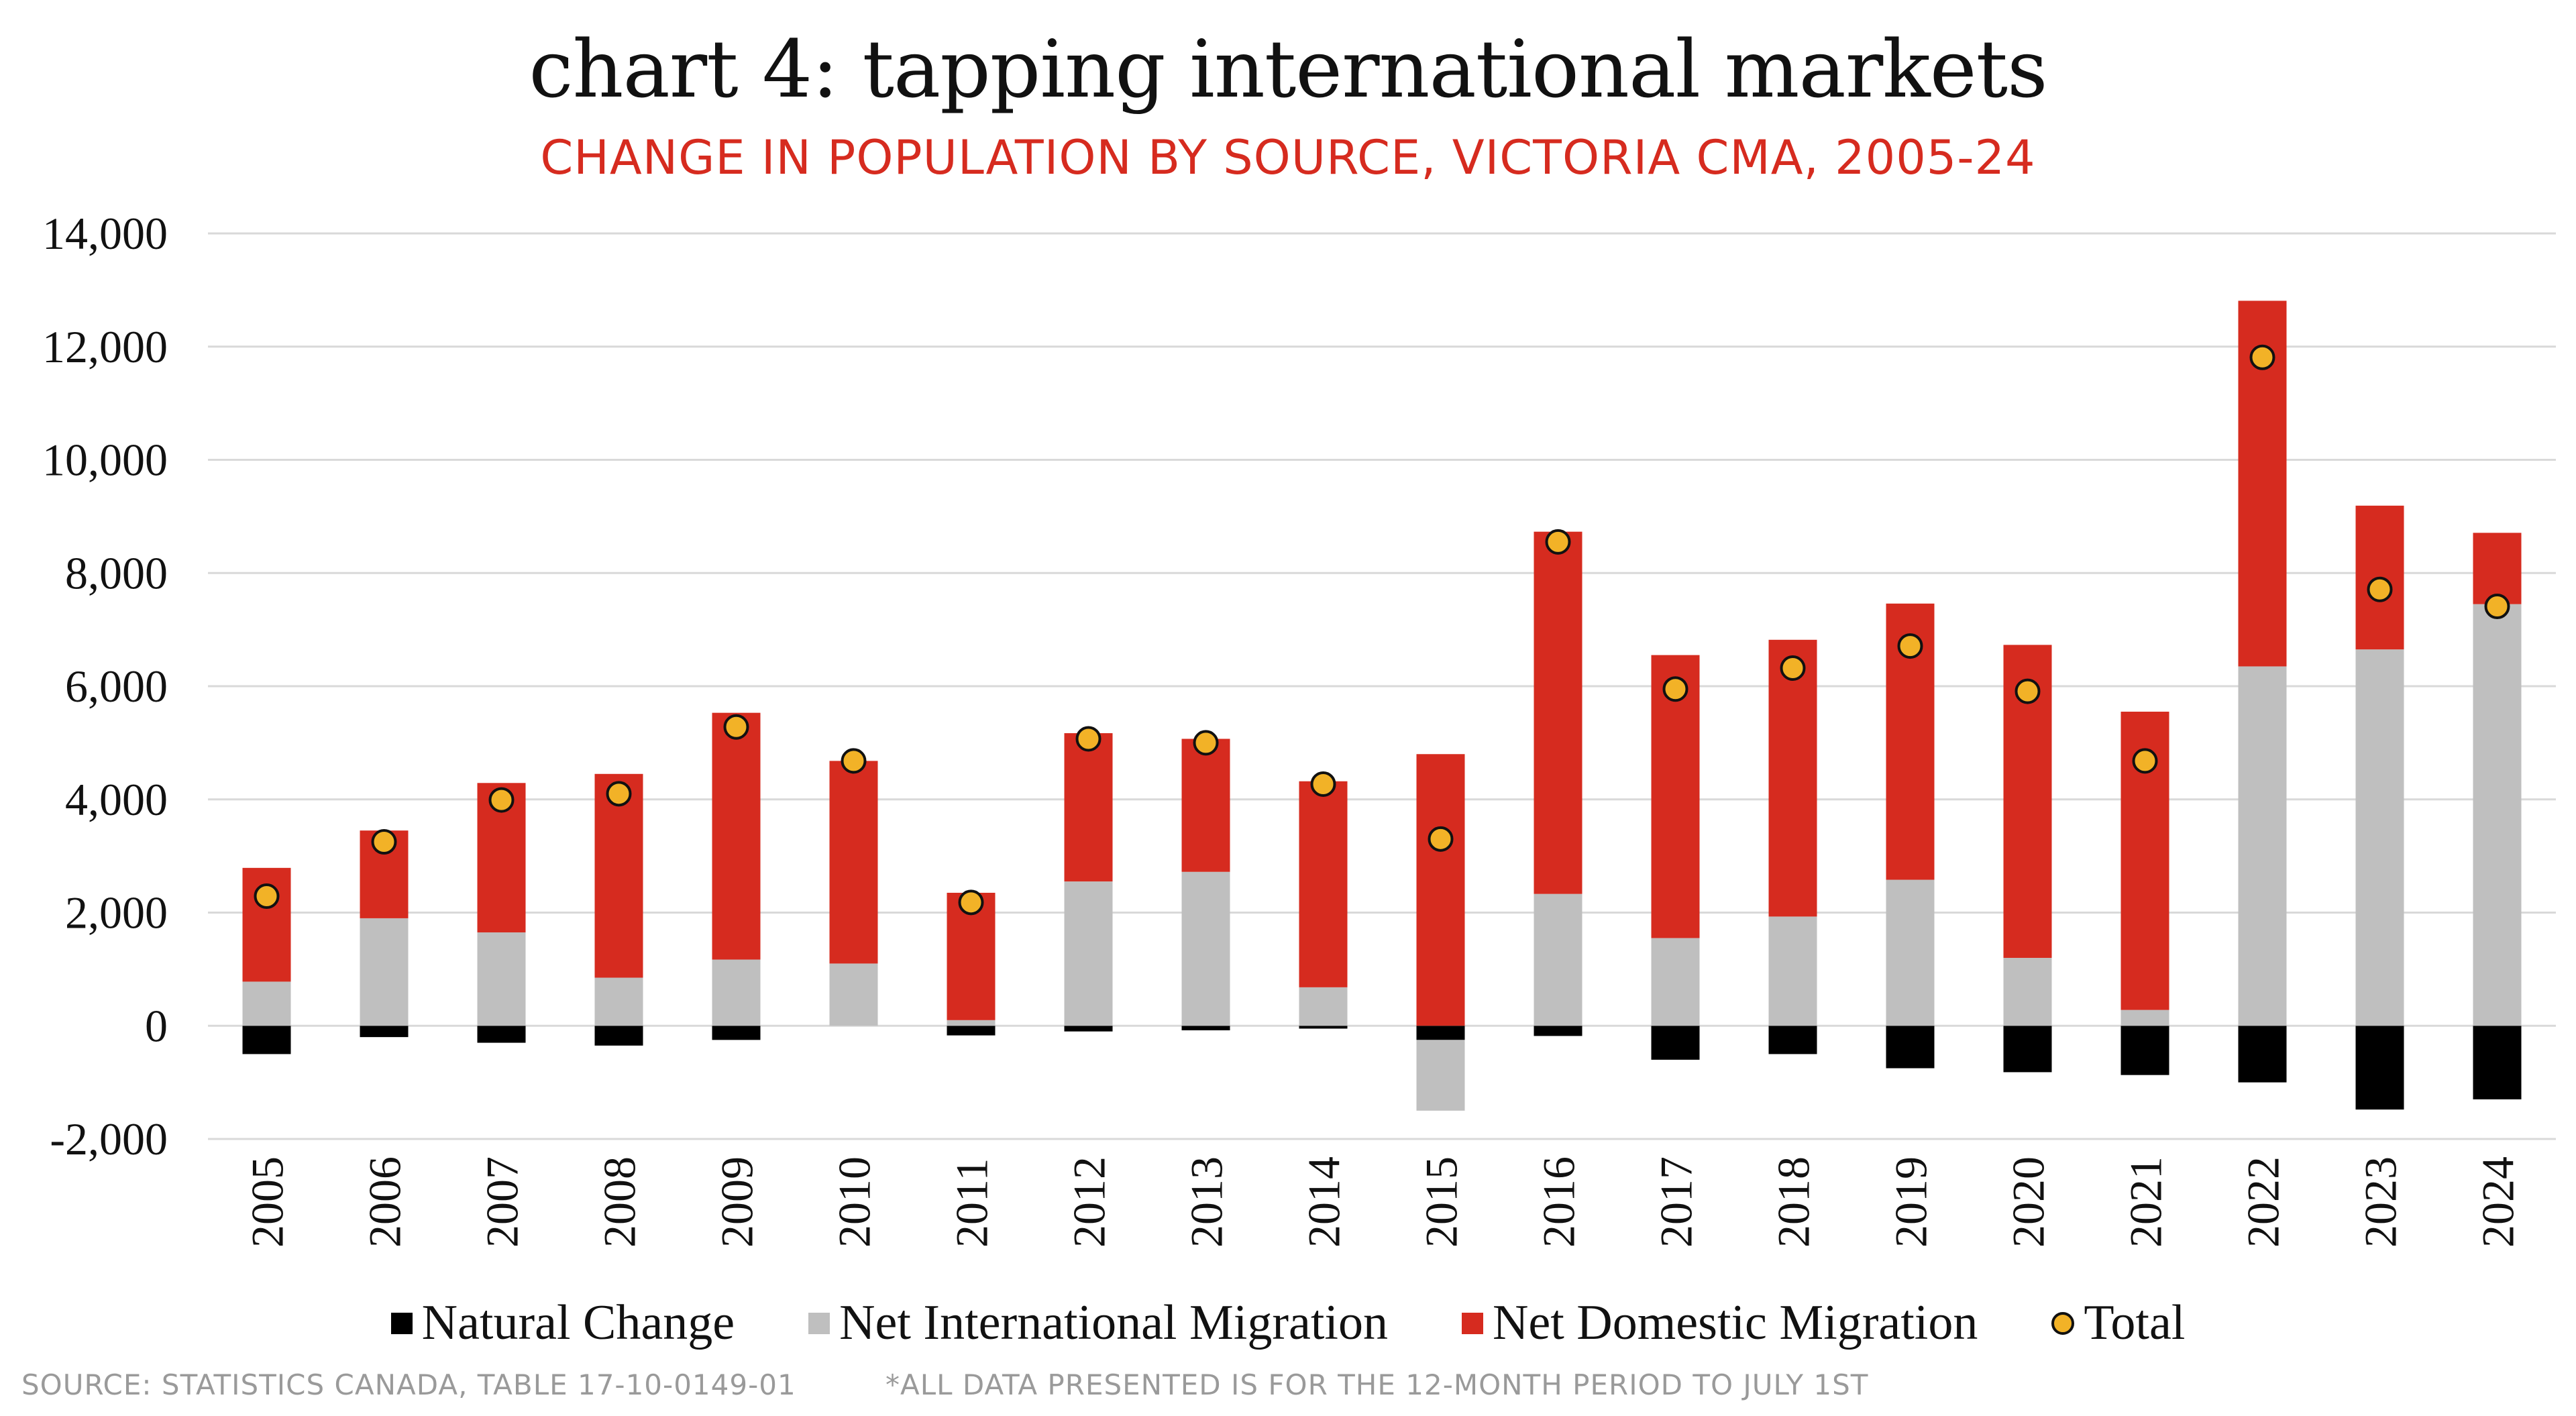  Describe the element at coordinates (384, 842) in the screenshot. I see `total-marker-2006` at that location.